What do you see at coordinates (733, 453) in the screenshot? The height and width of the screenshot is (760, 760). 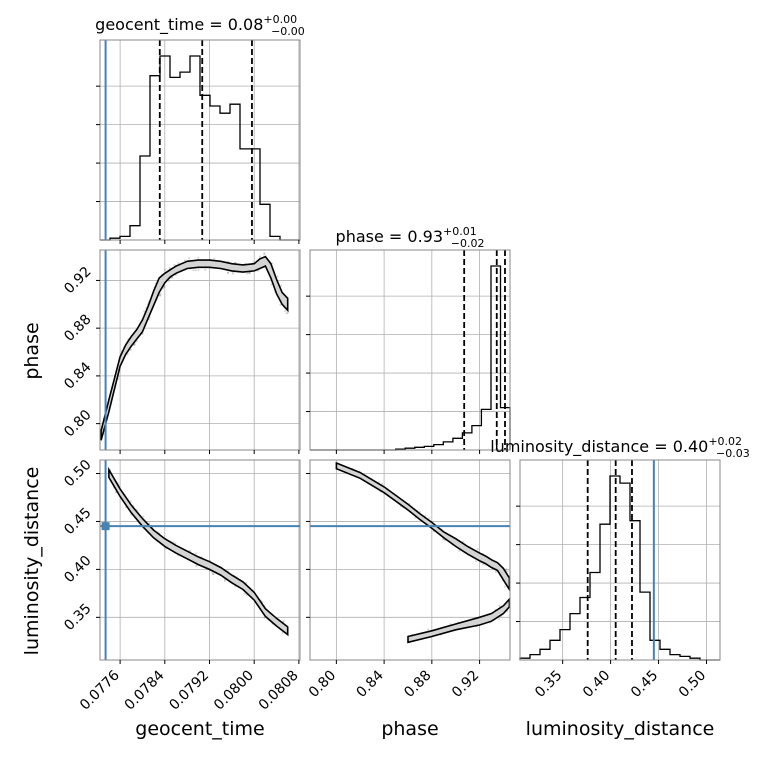 I see `title-lower: −0.03` at bounding box center [733, 453].